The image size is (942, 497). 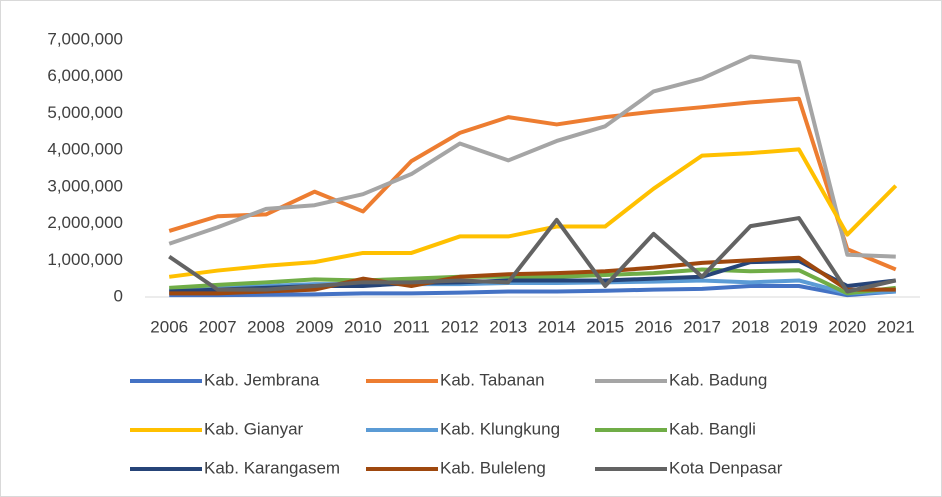 I want to click on y-tick-label: 1,000,000, so click(x=85, y=259).